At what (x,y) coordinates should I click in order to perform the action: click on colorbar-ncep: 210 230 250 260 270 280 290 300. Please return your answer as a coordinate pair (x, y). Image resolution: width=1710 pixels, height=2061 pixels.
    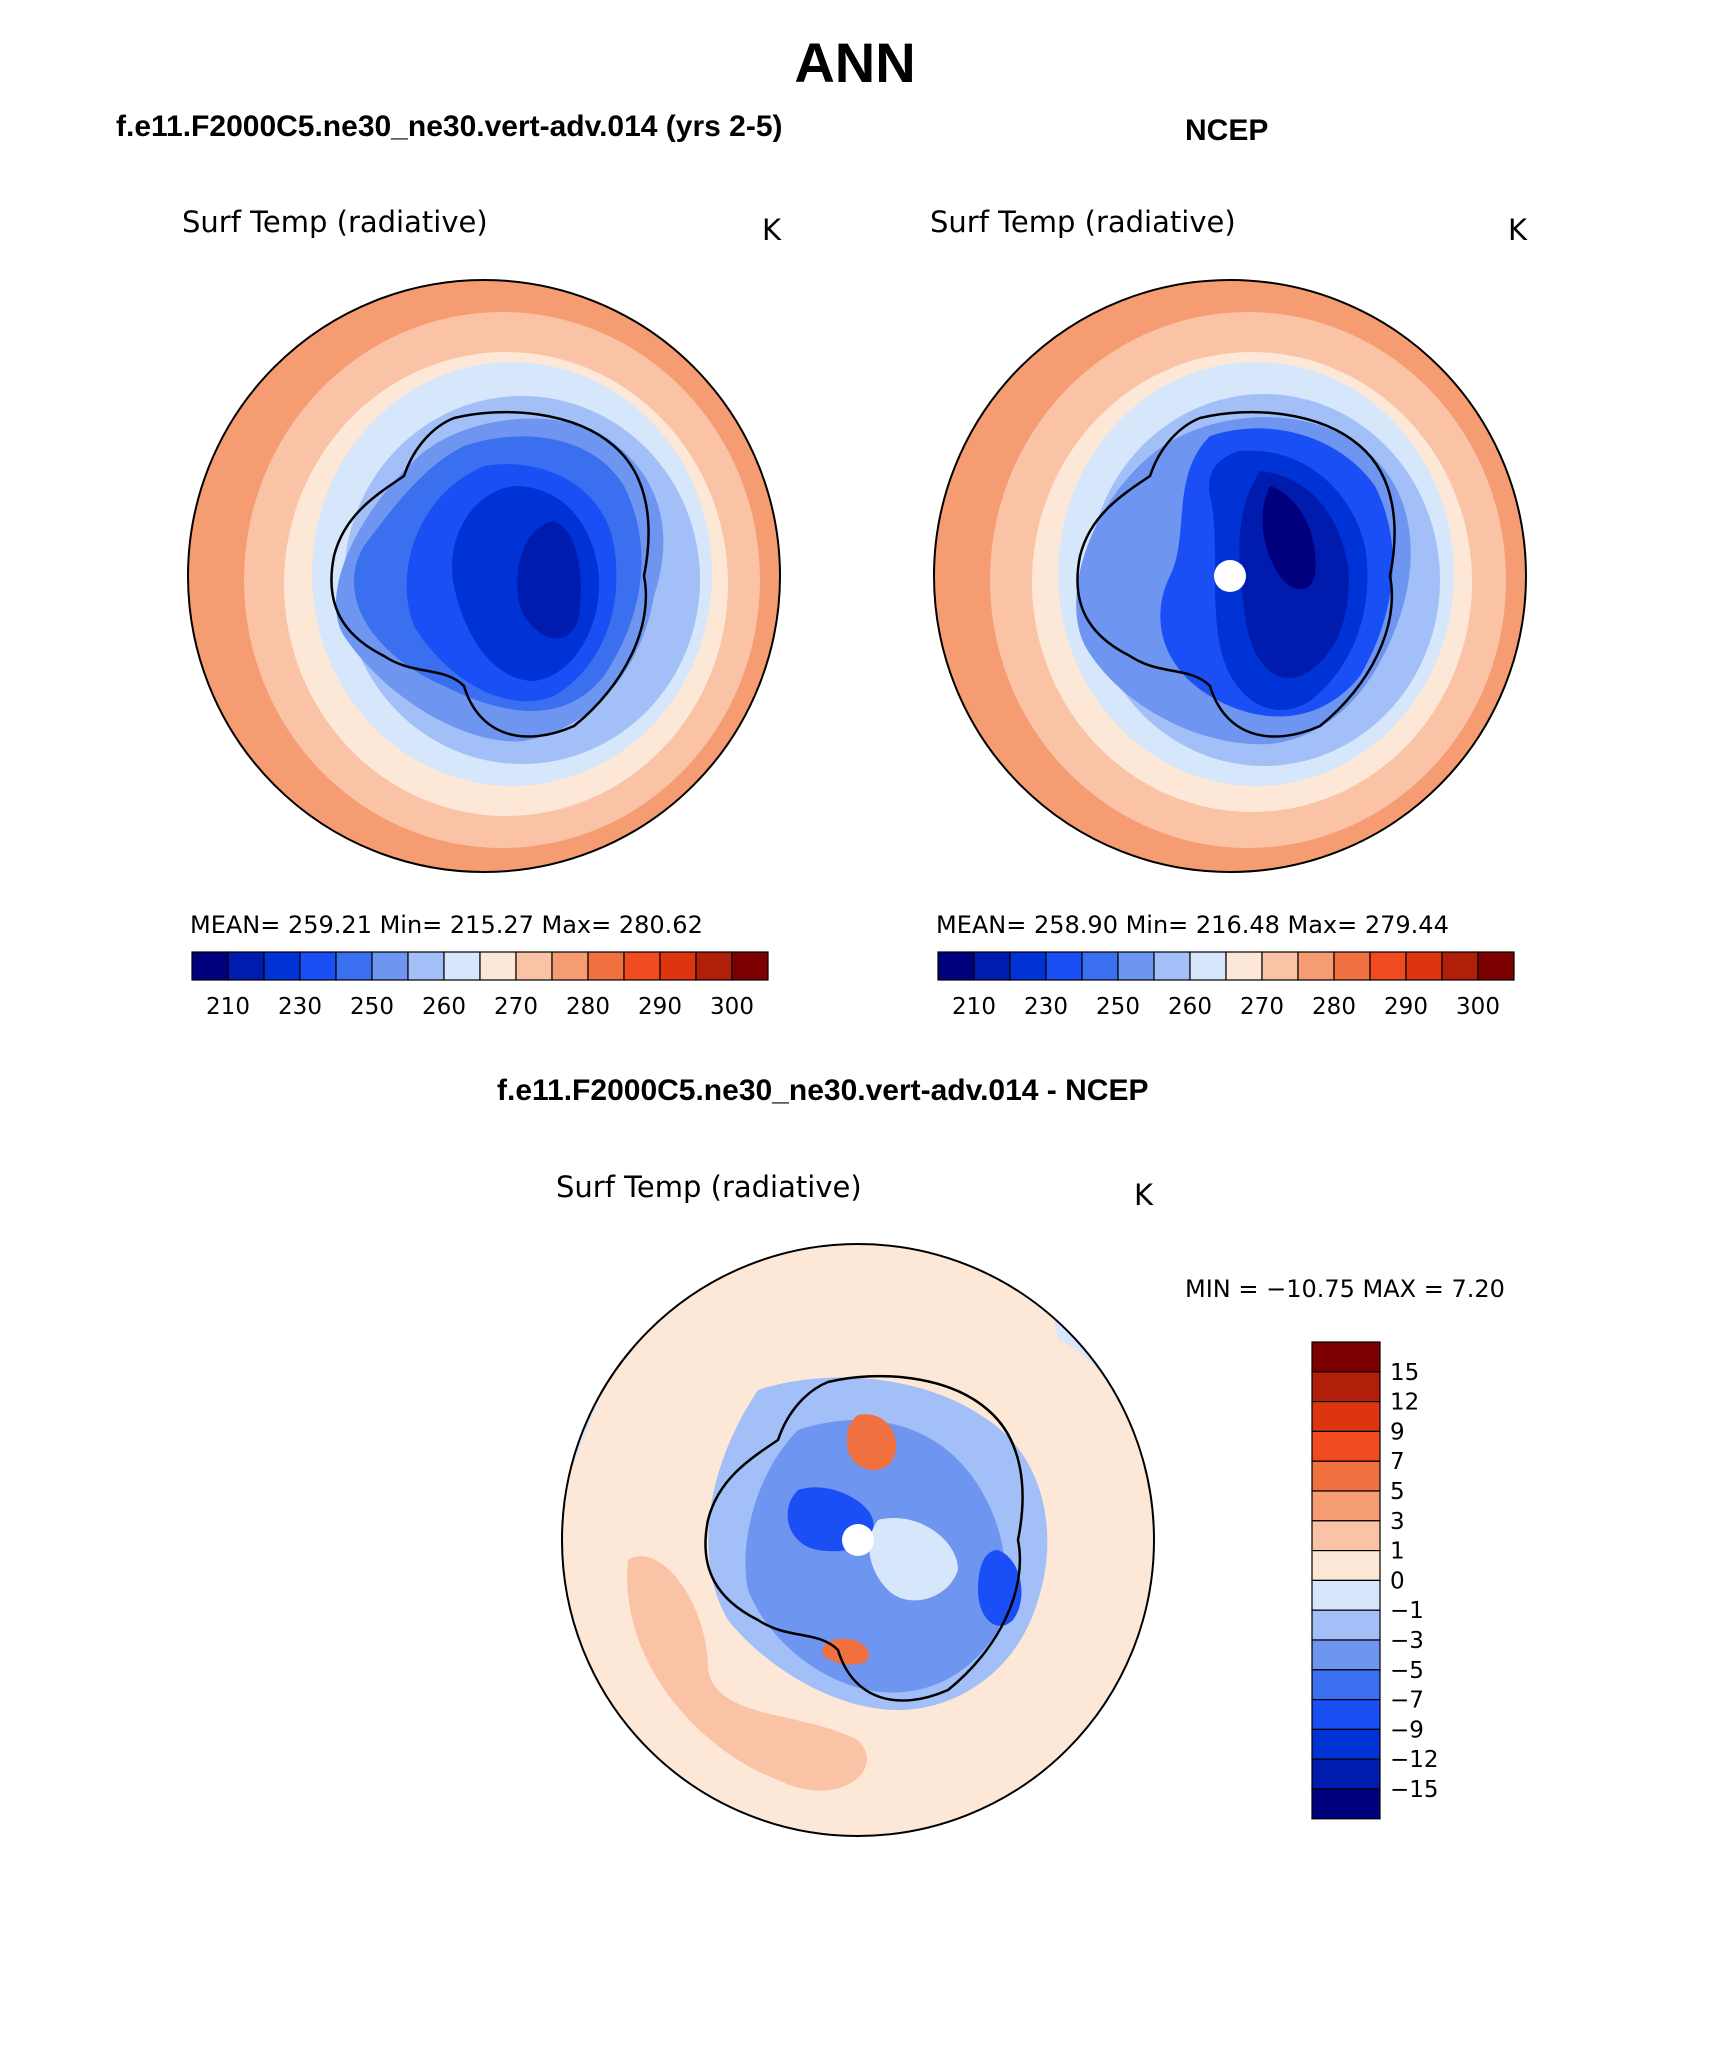
    Looking at the image, I should click on (1226, 985).